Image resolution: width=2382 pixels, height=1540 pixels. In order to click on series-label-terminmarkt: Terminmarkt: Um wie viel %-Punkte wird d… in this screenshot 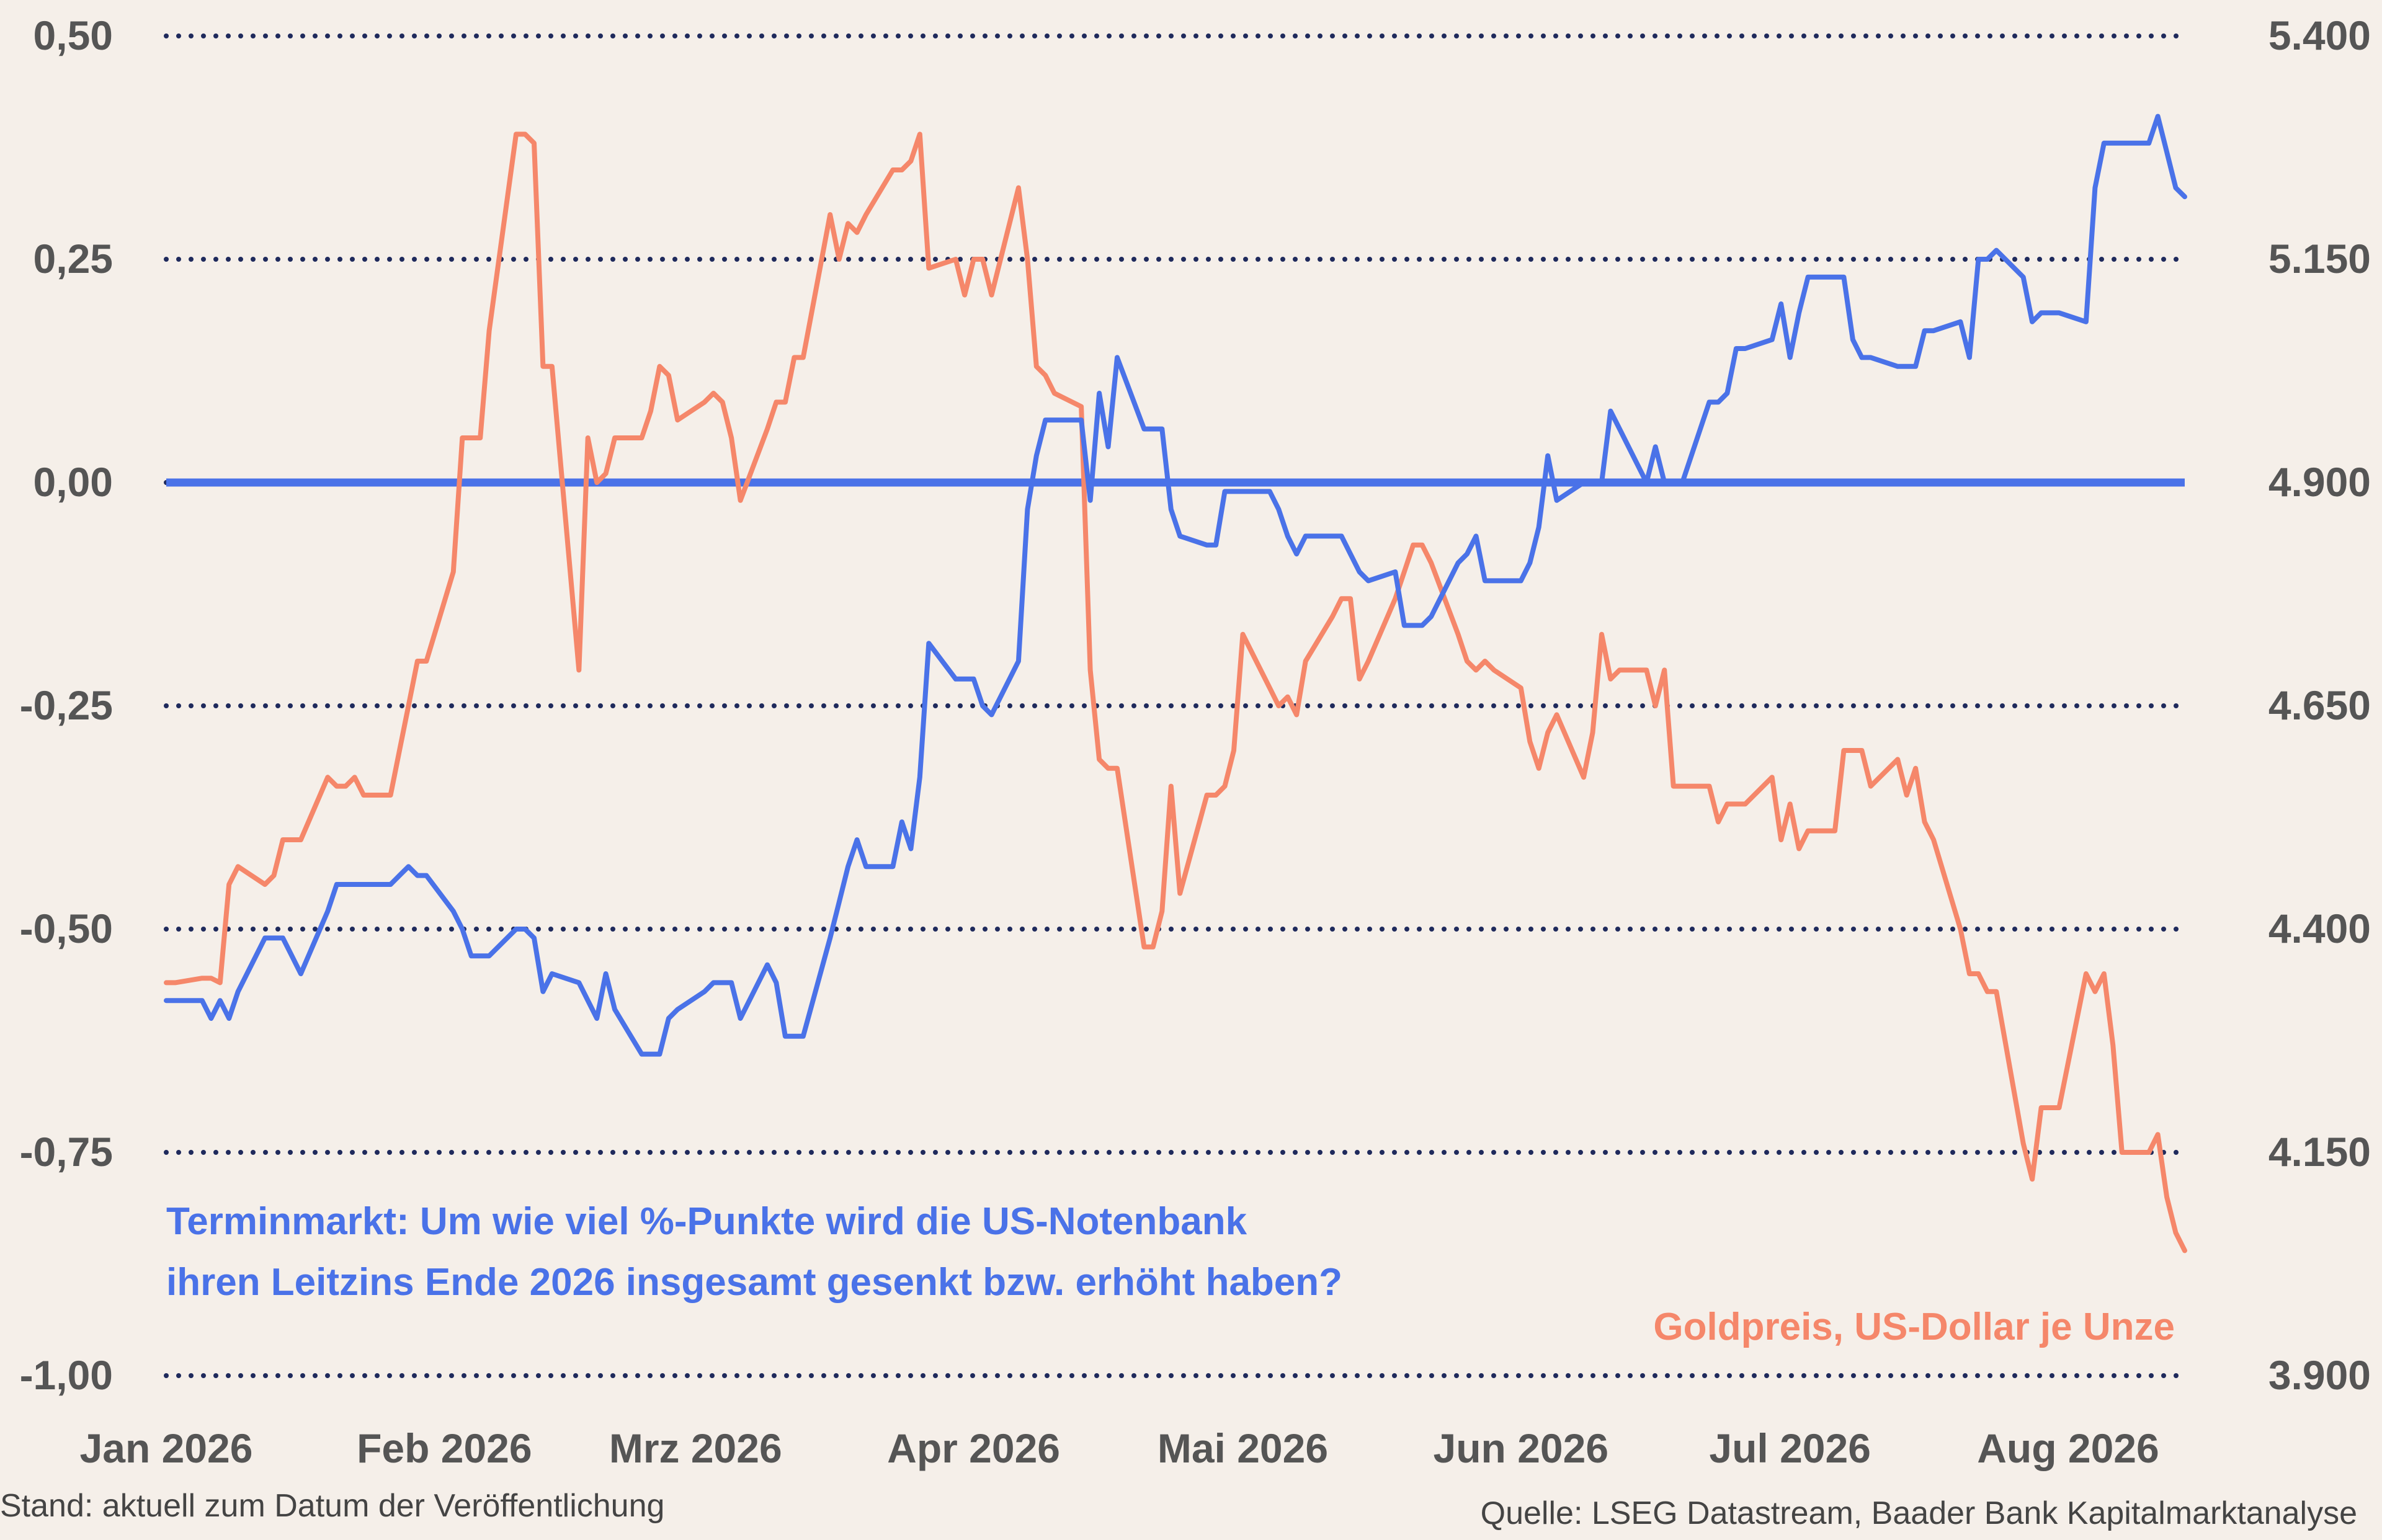, I will do `click(707, 1222)`.